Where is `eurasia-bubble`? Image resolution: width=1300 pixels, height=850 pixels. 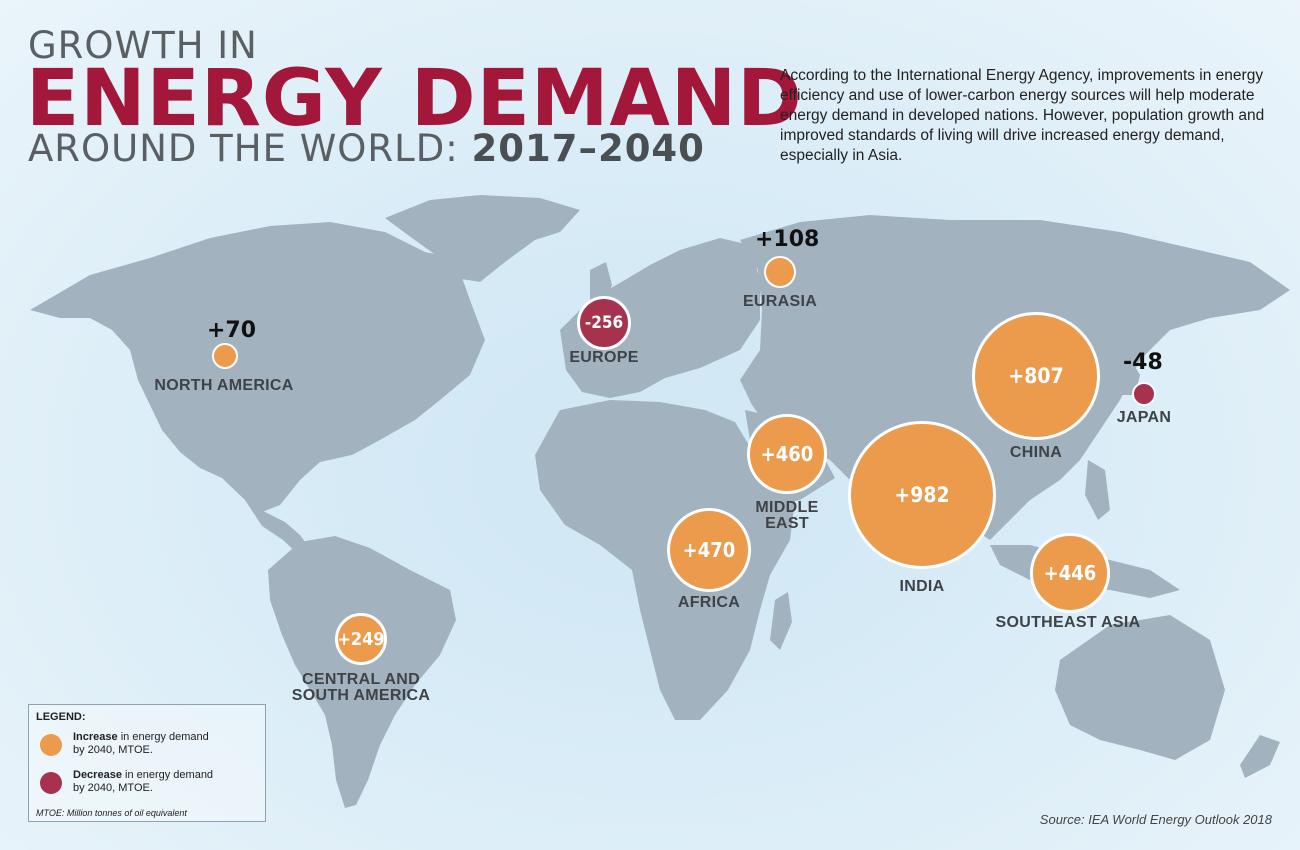
eurasia-bubble is located at coordinates (780, 272).